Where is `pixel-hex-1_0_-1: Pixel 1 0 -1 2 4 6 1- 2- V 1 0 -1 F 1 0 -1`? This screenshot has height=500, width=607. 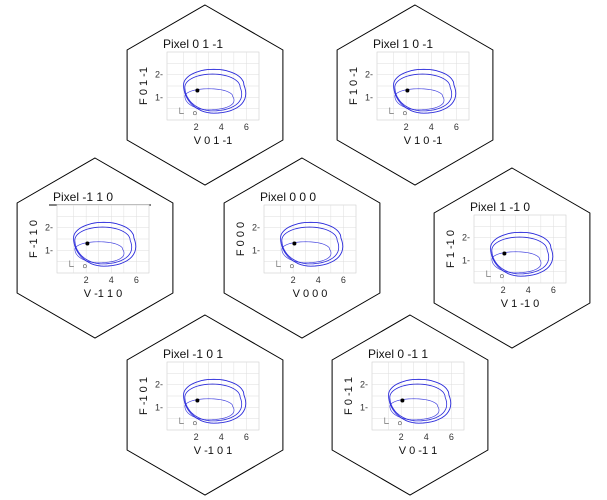 pixel-hex-1_0_-1: Pixel 1 0 -1 2 4 6 1- 2- V 1 0 -1 F 1 0 -1 is located at coordinates (415, 95).